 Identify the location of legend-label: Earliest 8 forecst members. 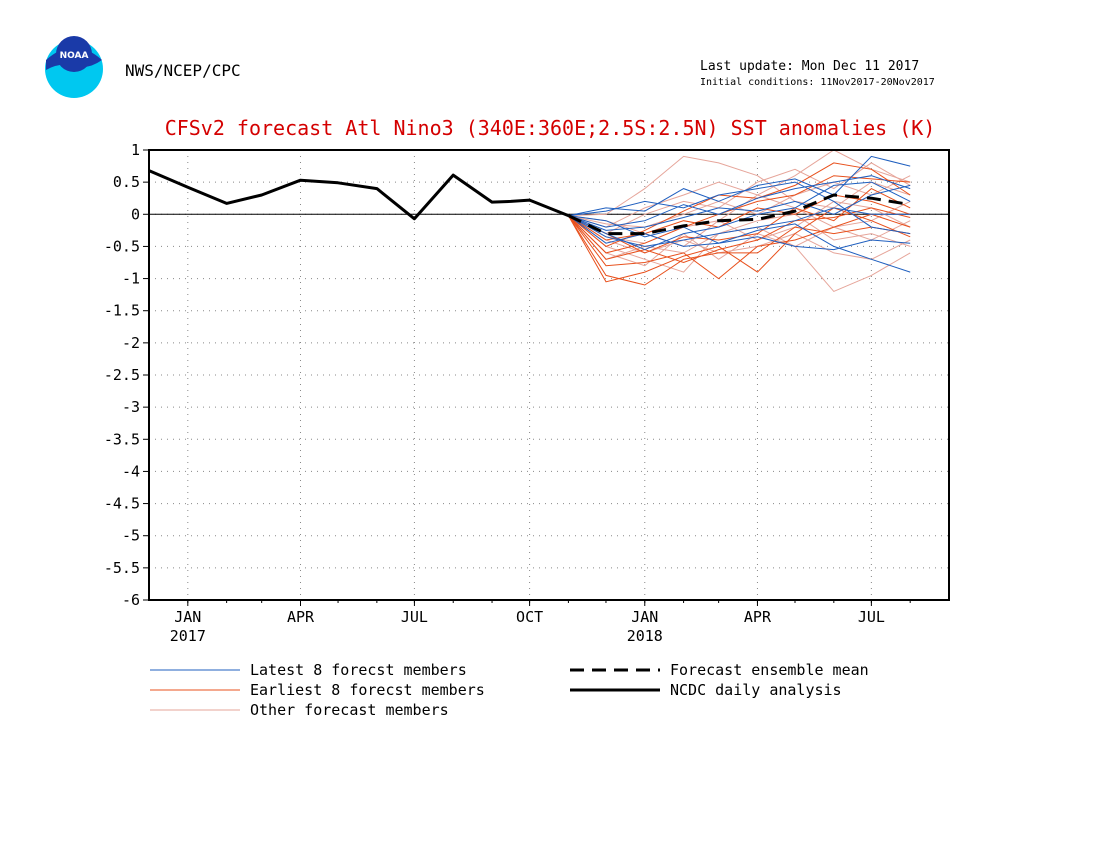
(367, 690).